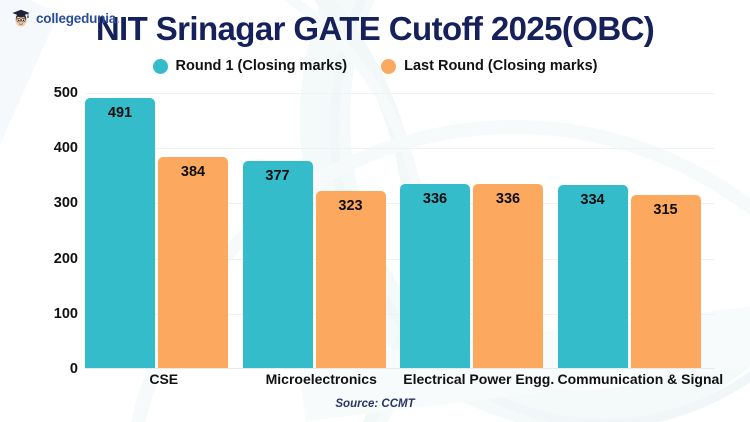 The width and height of the screenshot is (750, 422). I want to click on y-axis-tick-200: 200, so click(65, 258).